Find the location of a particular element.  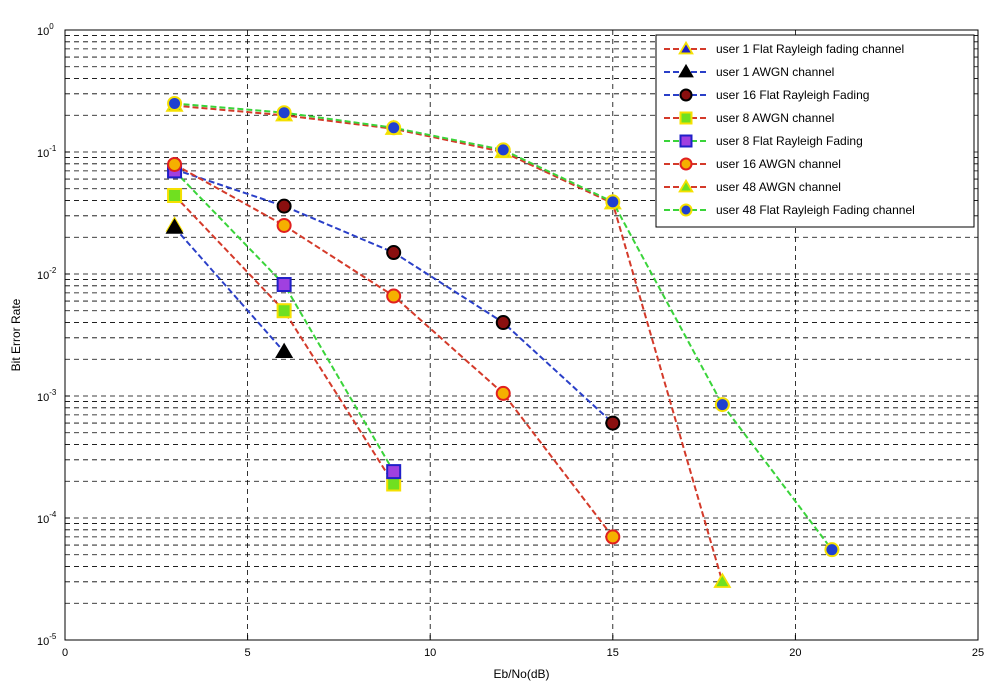

legend-item: user 48 Flat Rayleigh Fading channel is located at coordinates (789, 210).